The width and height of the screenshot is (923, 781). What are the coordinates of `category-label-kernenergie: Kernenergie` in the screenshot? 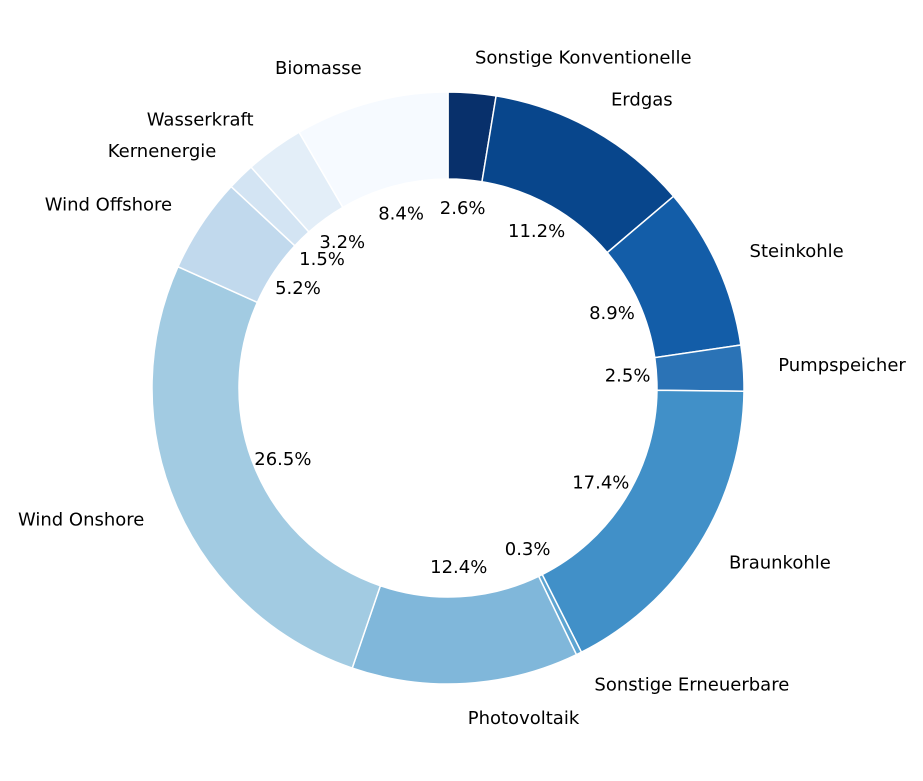 It's located at (162, 151).